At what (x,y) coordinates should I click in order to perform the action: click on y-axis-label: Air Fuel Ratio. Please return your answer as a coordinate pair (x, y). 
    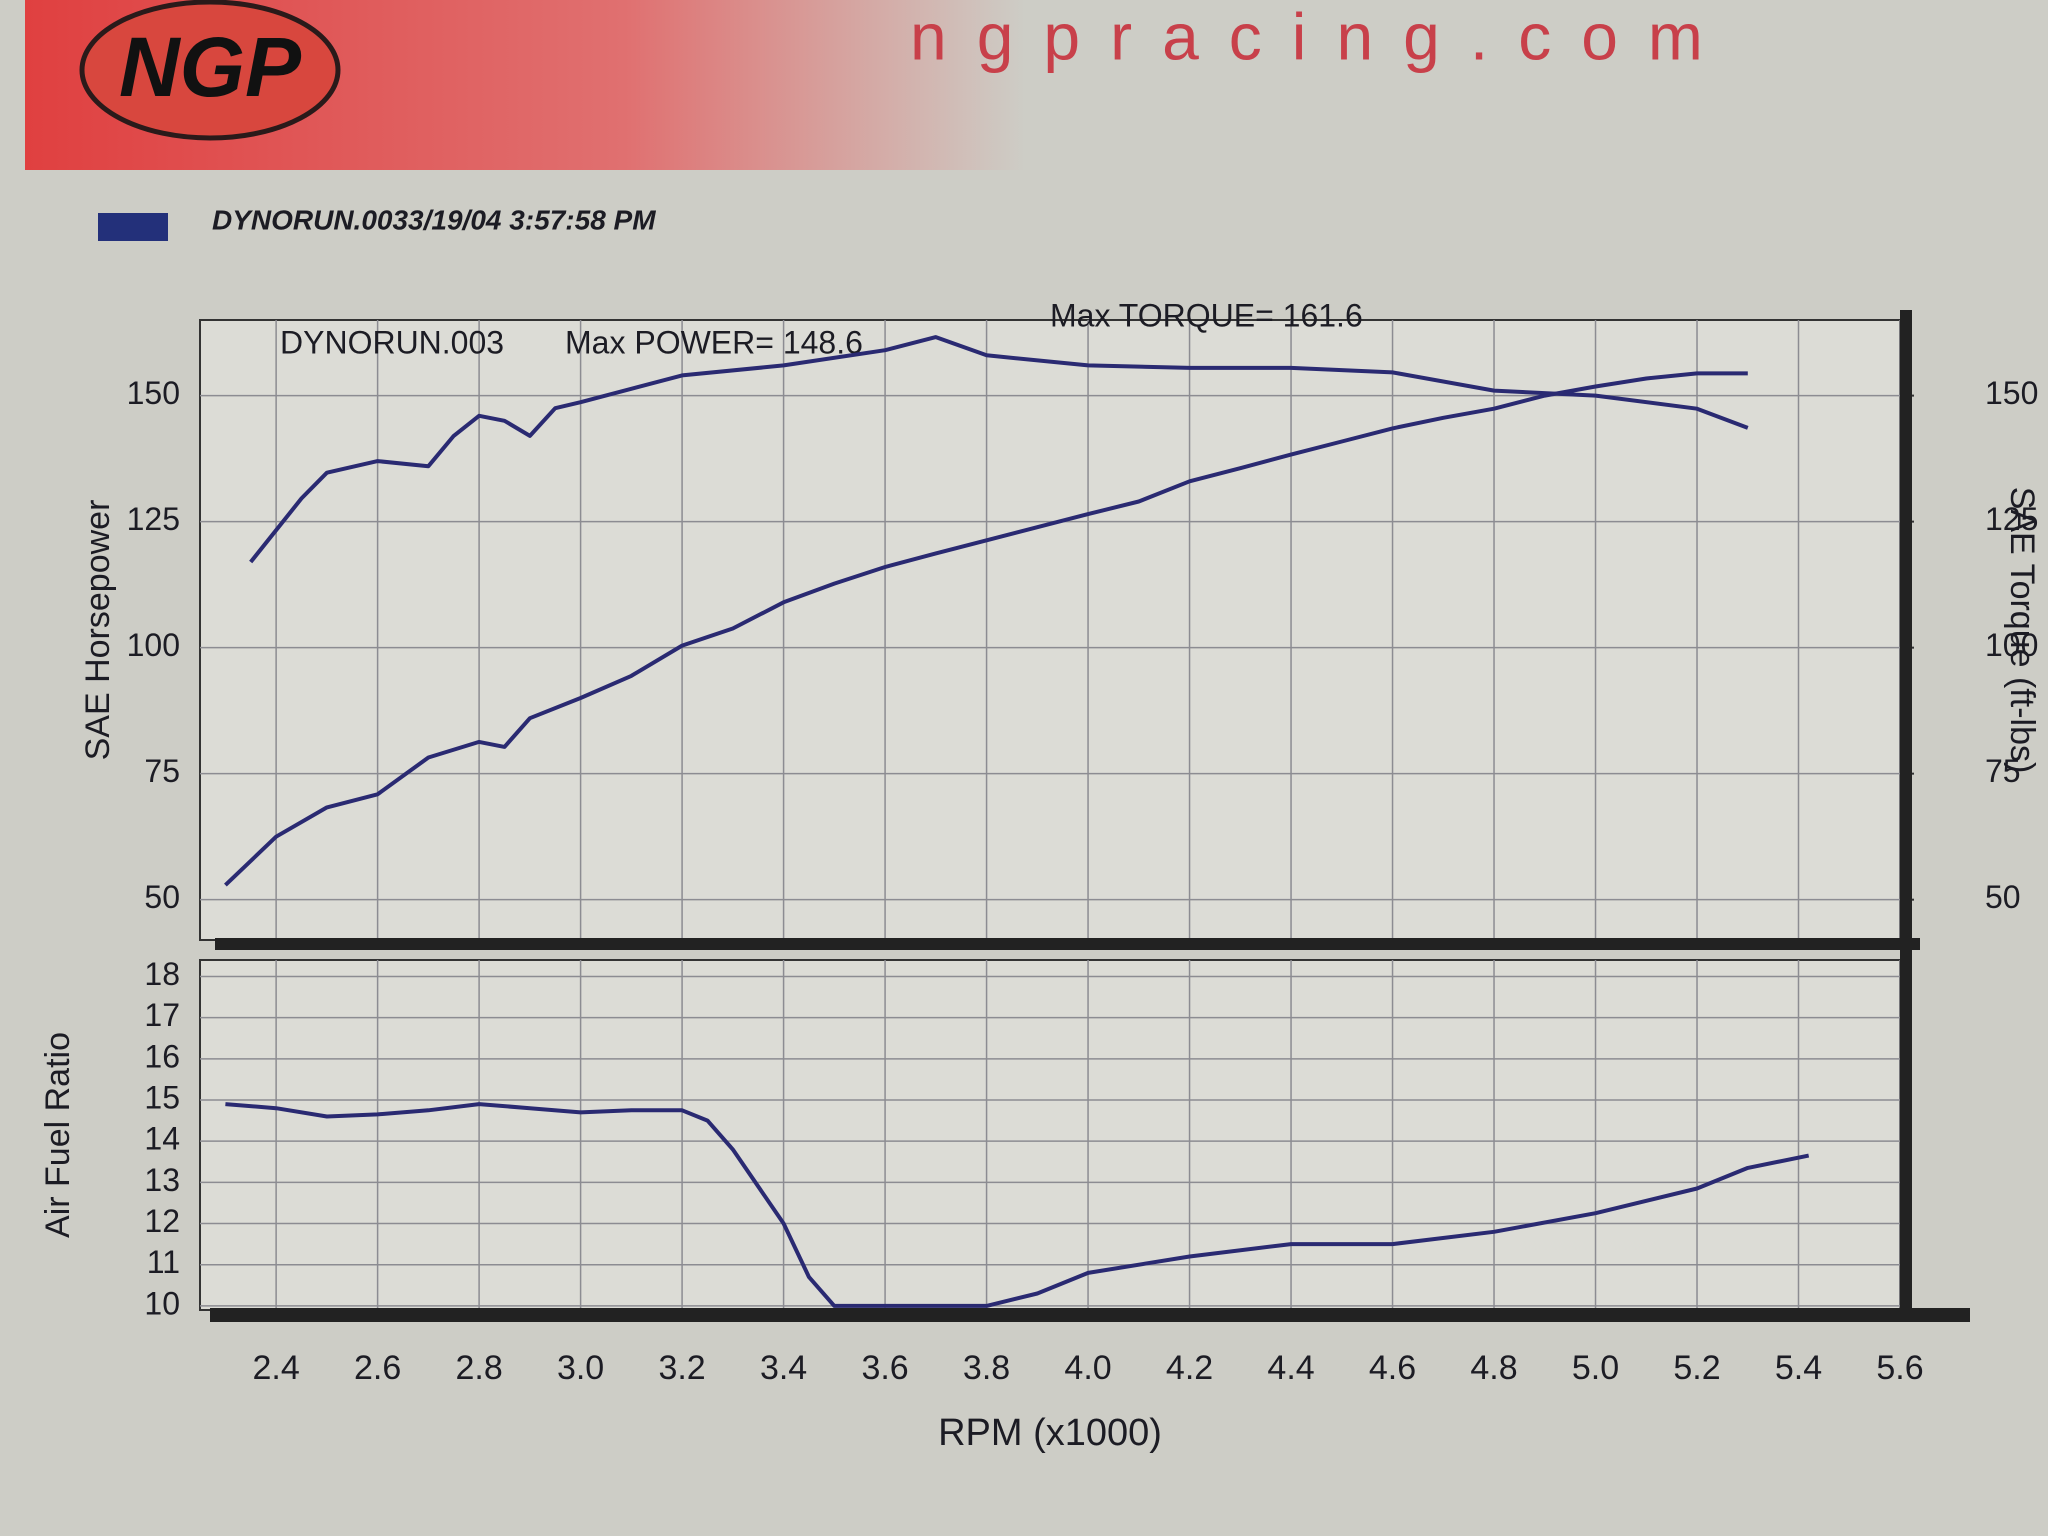
    Looking at the image, I should click on (58, 1135).